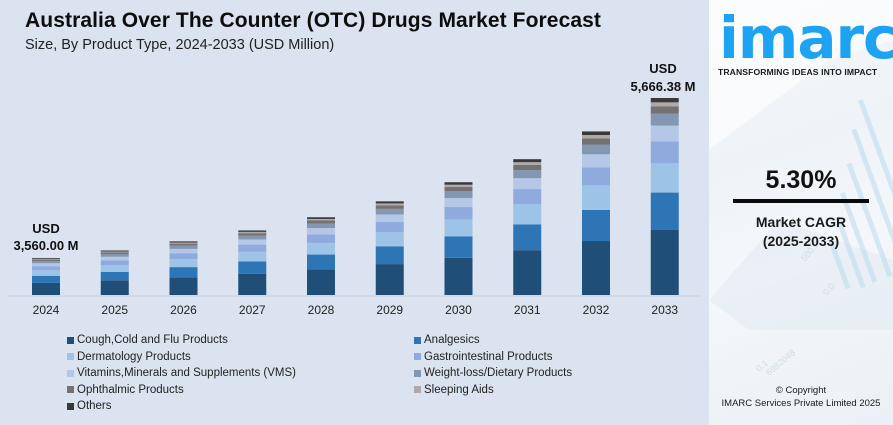 This screenshot has height=425, width=893. I want to click on bar-segment-2025-vitamins-minerals-and-supplements-vms, so click(114, 258).